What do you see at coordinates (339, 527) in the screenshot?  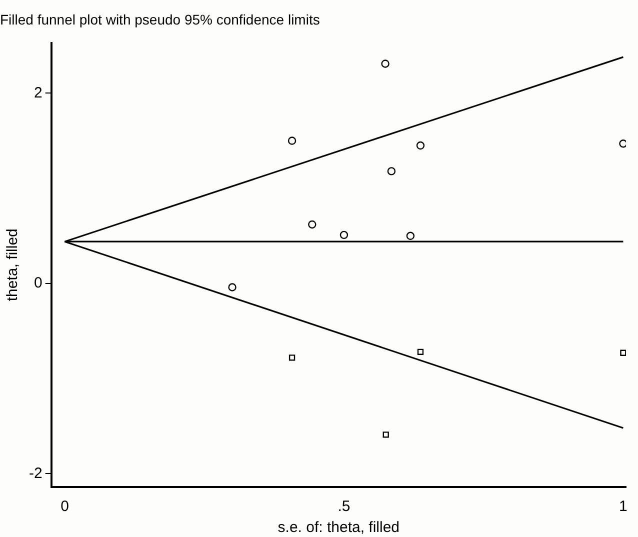 I see `x-axis-title: s.e. of: theta, filled` at bounding box center [339, 527].